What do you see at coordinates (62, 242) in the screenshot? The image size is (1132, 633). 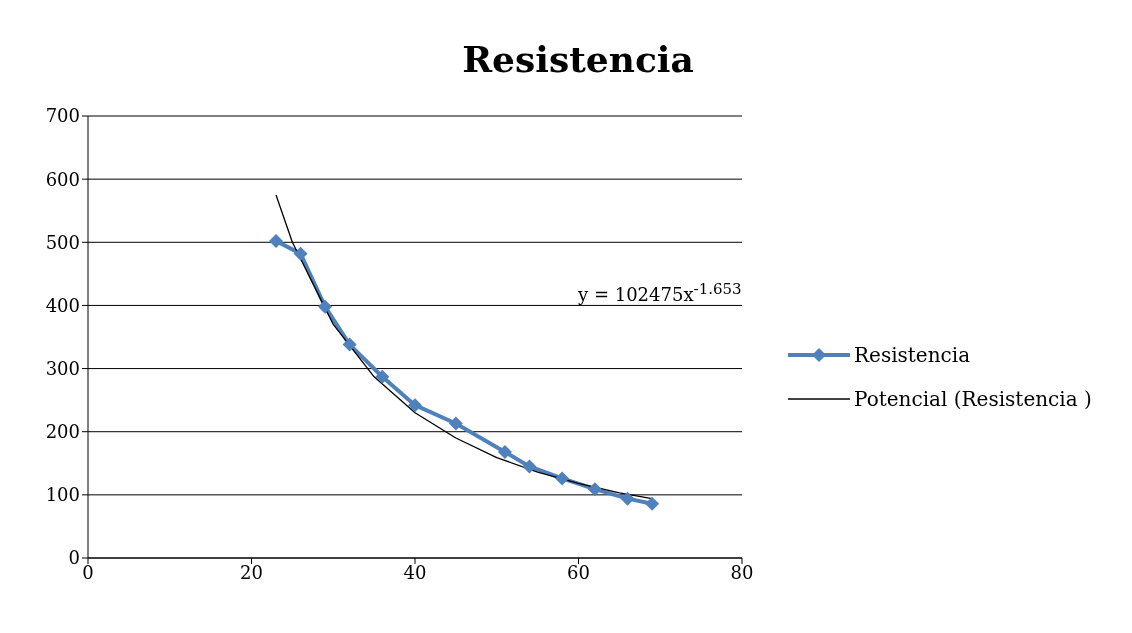 I see `y-tick-label: 500` at bounding box center [62, 242].